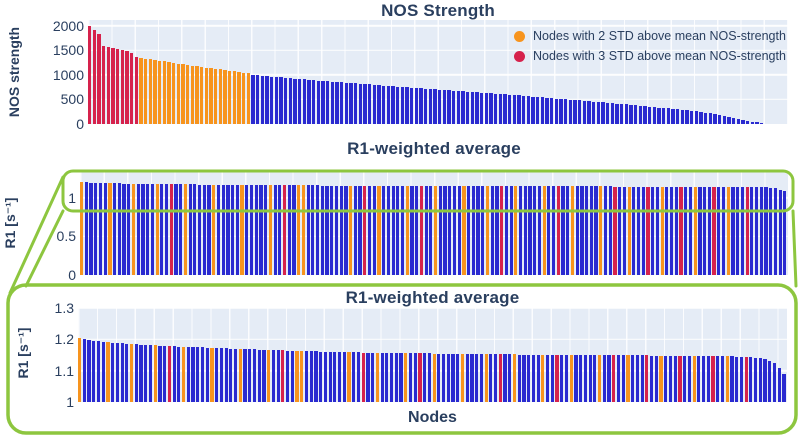 The height and width of the screenshot is (437, 800). What do you see at coordinates (434, 148) in the screenshot?
I see `r1-full-title: R1-weighted average` at bounding box center [434, 148].